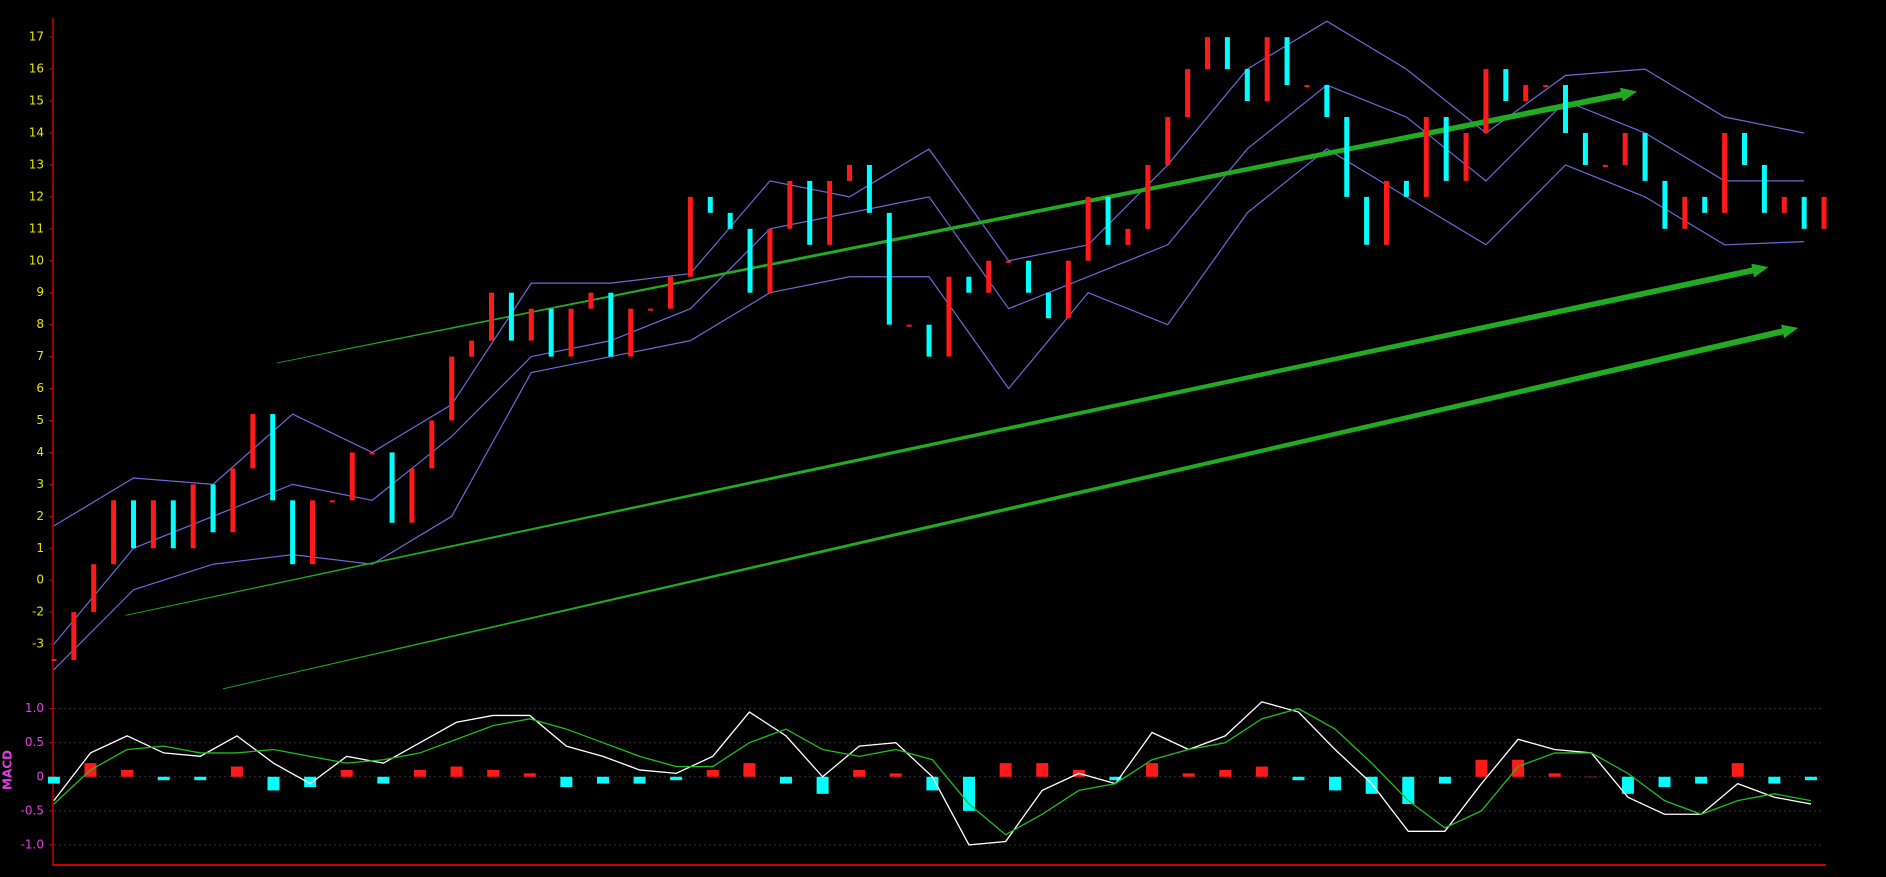  I want to click on y-tick-label: 8, so click(40, 324).